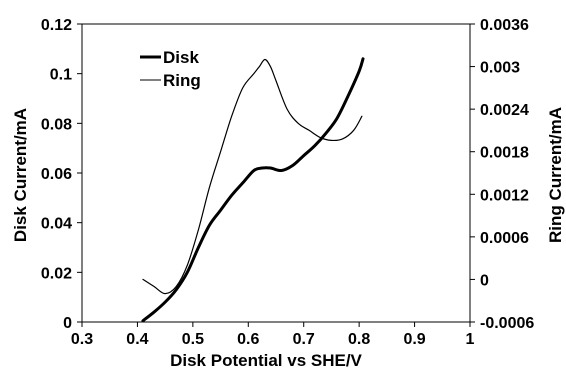 This screenshot has width=566, height=374. Describe the element at coordinates (504, 110) in the screenshot. I see `y2-tick-label: 0.0024` at that location.